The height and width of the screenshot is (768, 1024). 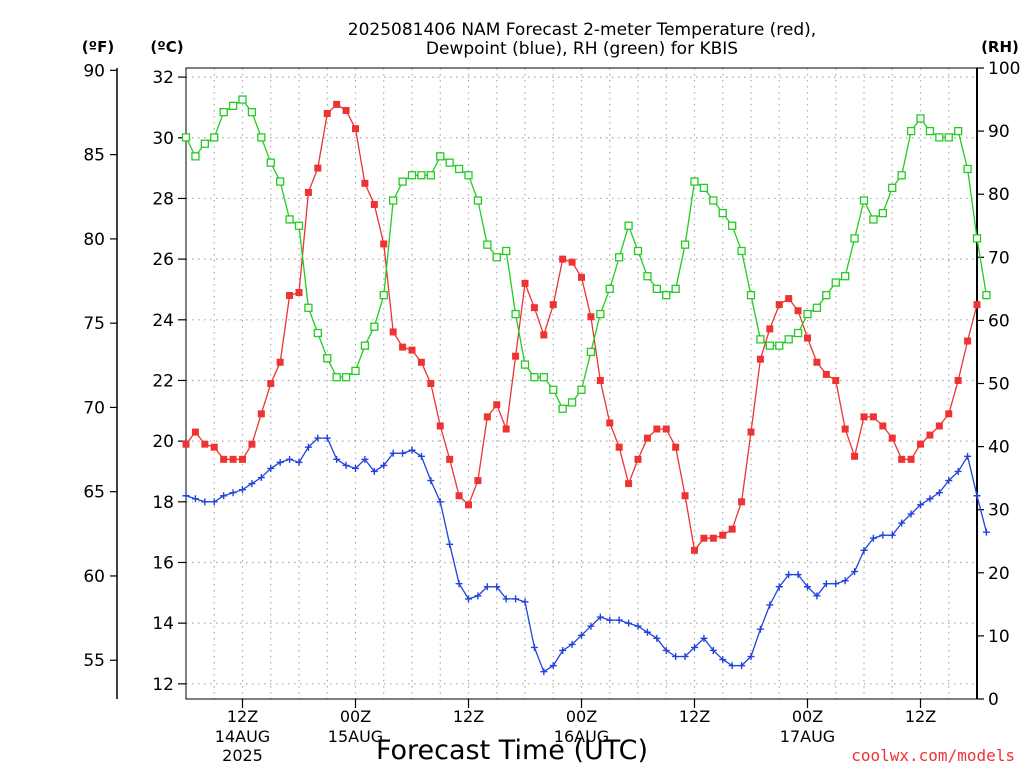 What do you see at coordinates (94, 240) in the screenshot?
I see `fahrenheit-tick-label: 80` at bounding box center [94, 240].